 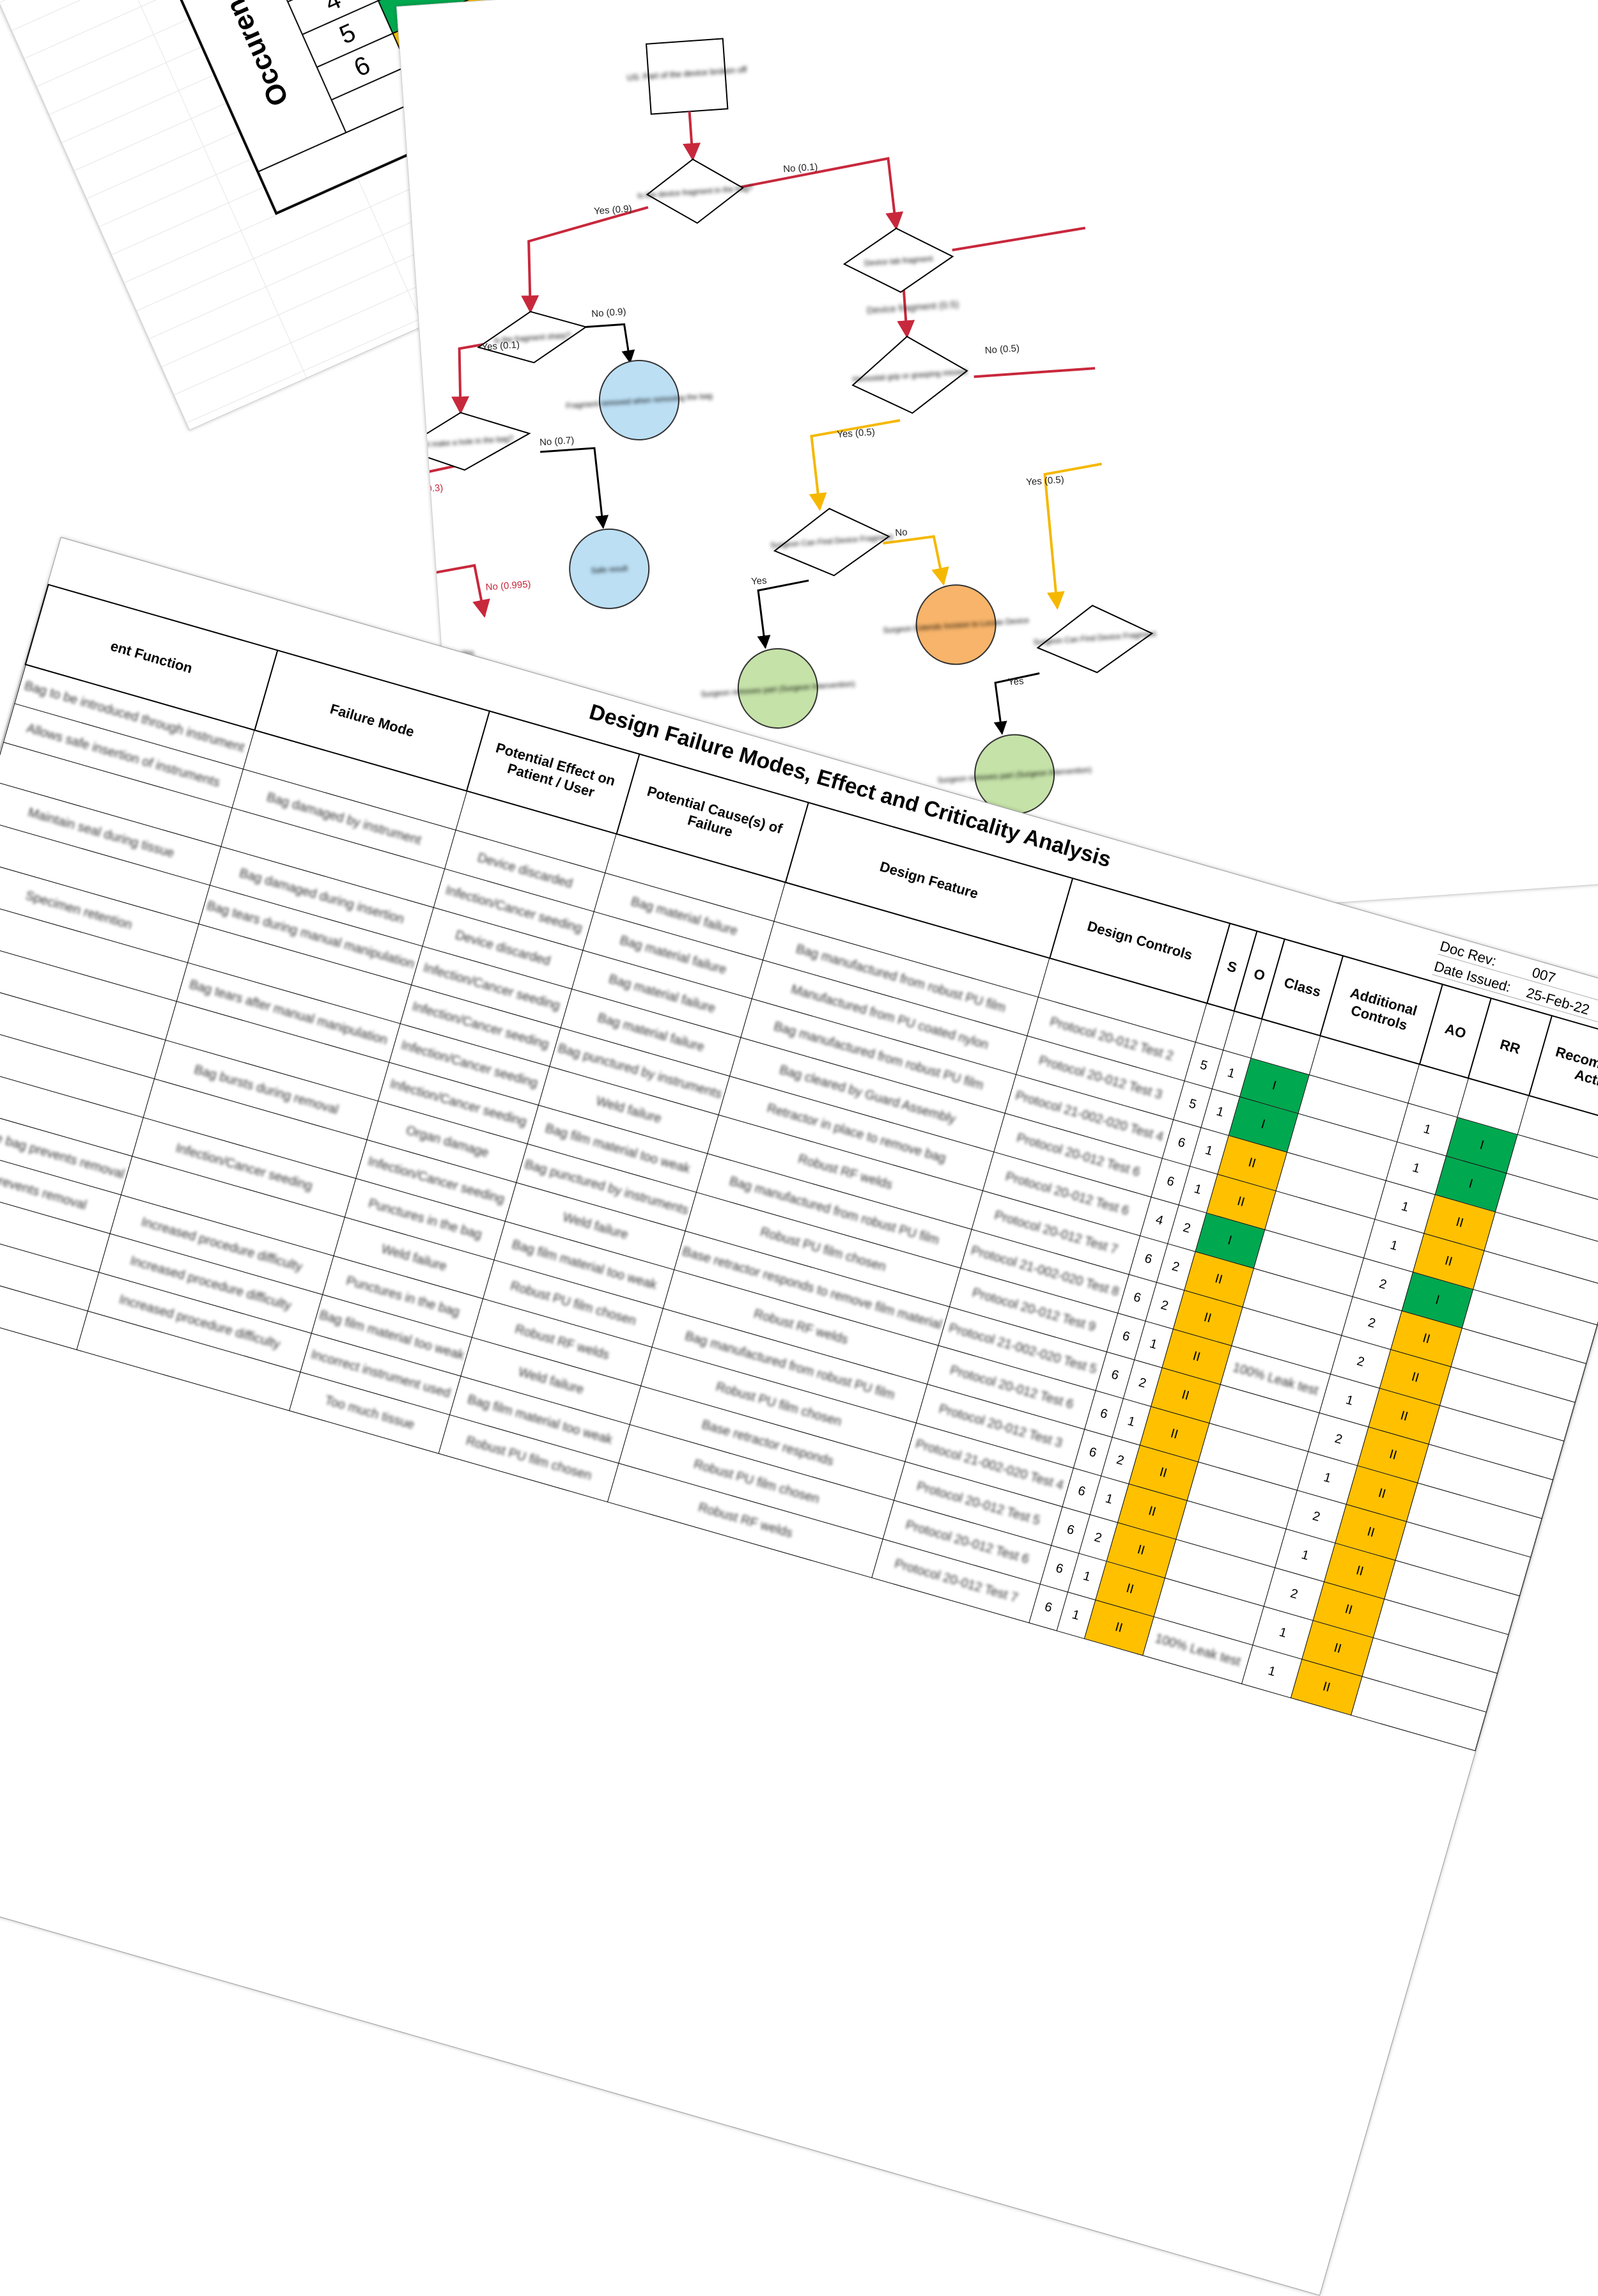 I want to click on edge-label-yes-05-b: Yes (0.5), so click(x=1045, y=481).